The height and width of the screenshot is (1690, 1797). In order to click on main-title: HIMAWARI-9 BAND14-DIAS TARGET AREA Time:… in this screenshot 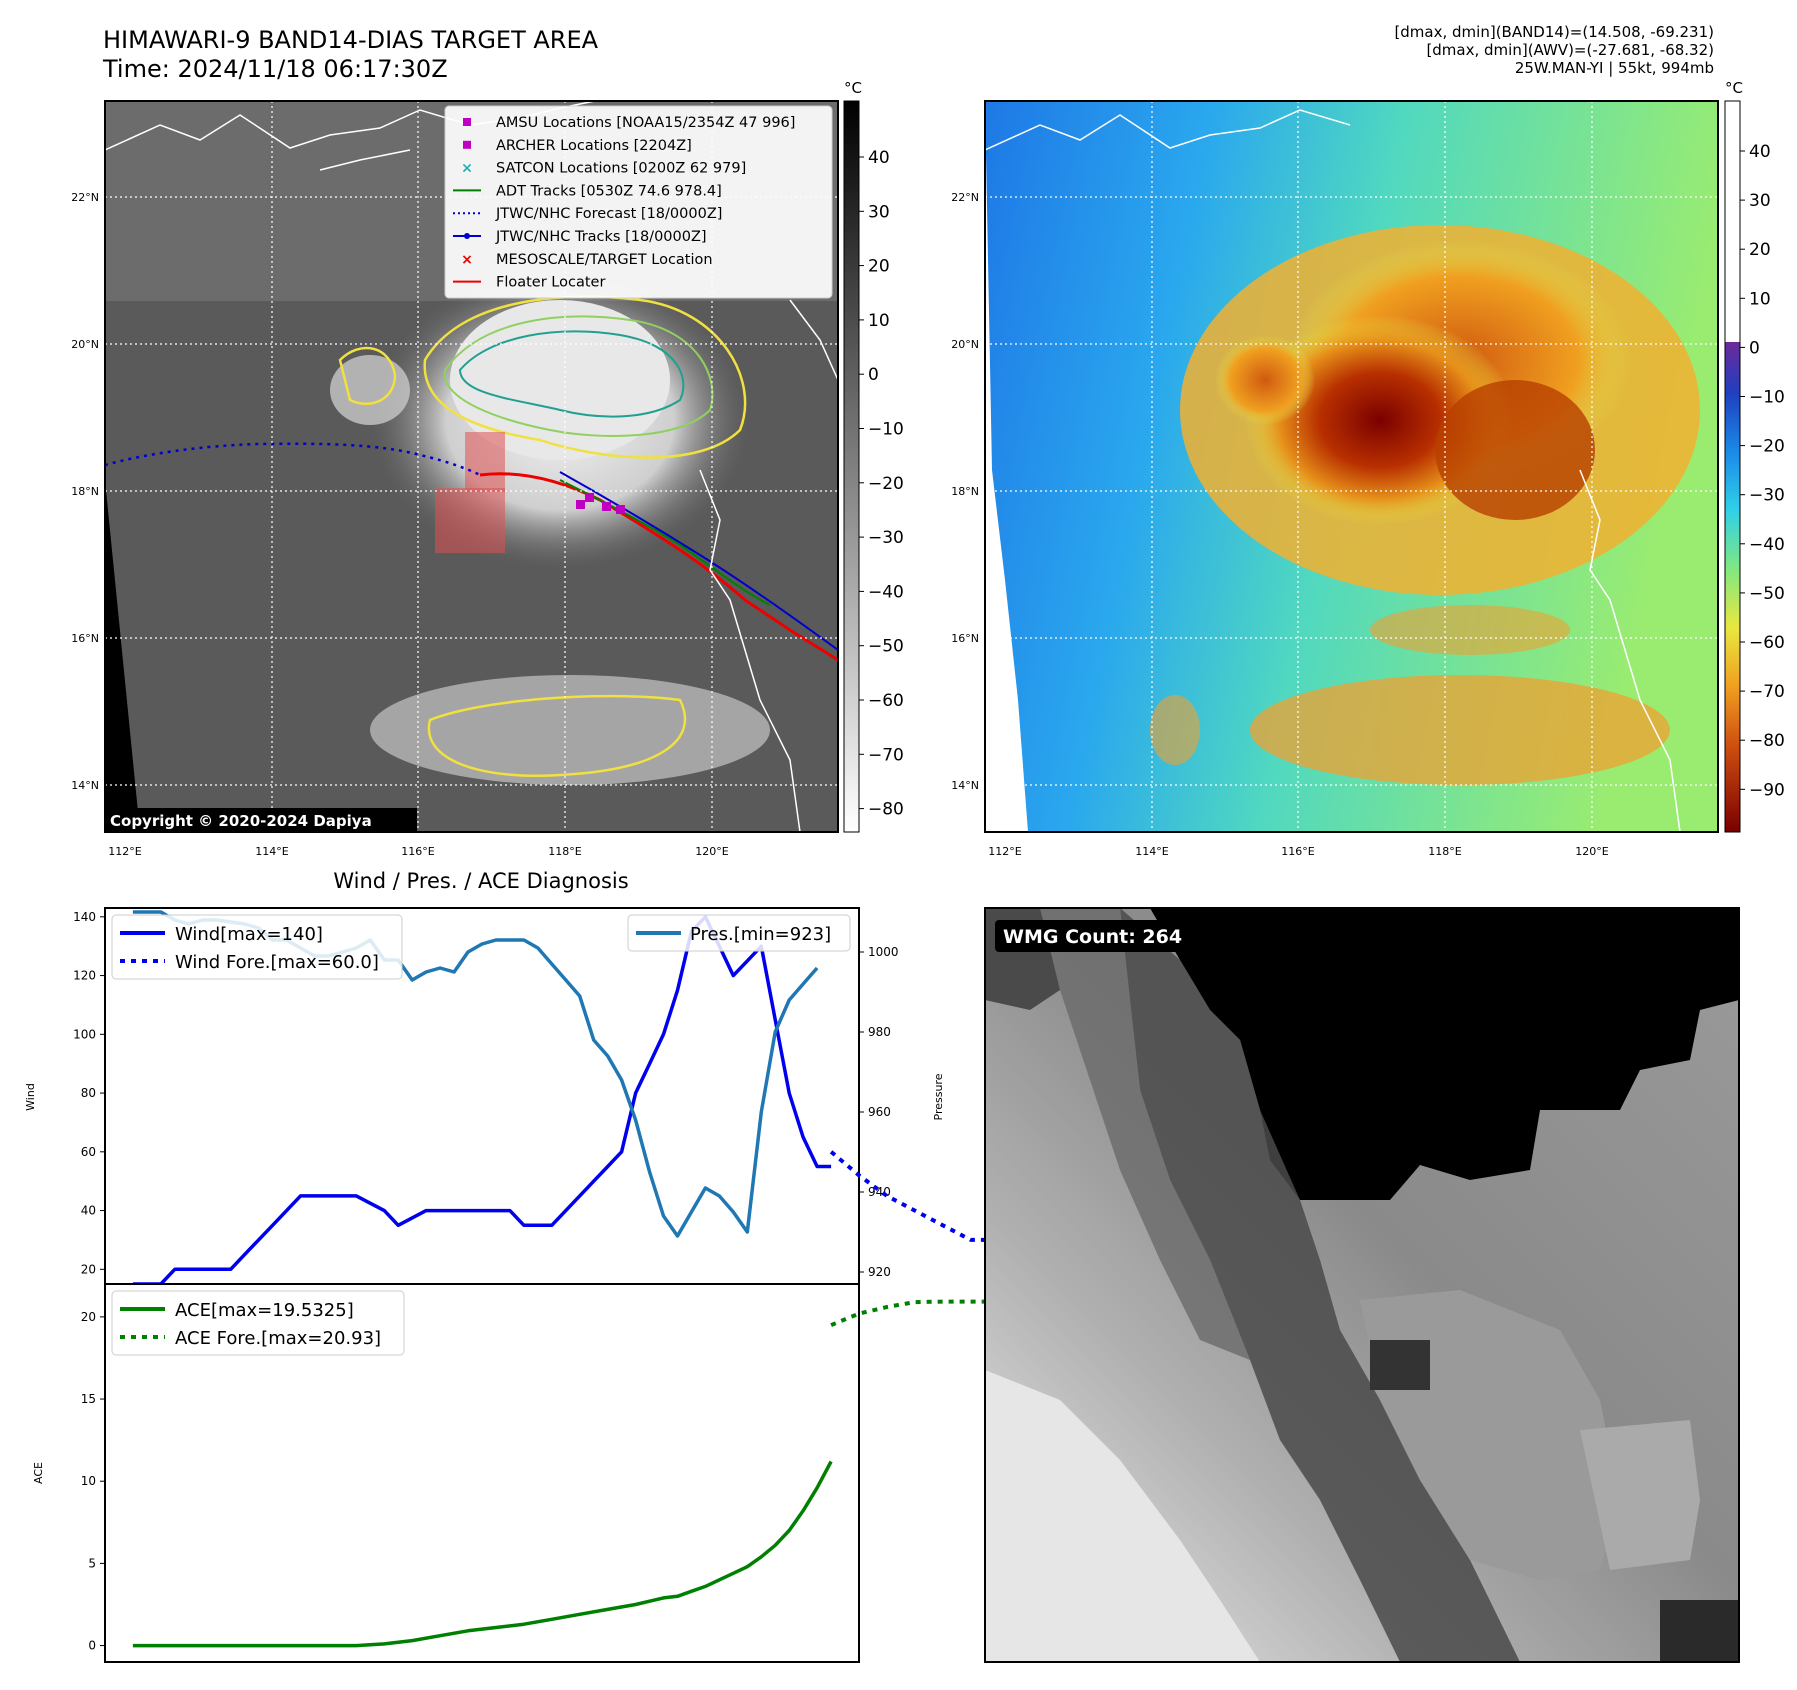, I will do `click(350, 55)`.